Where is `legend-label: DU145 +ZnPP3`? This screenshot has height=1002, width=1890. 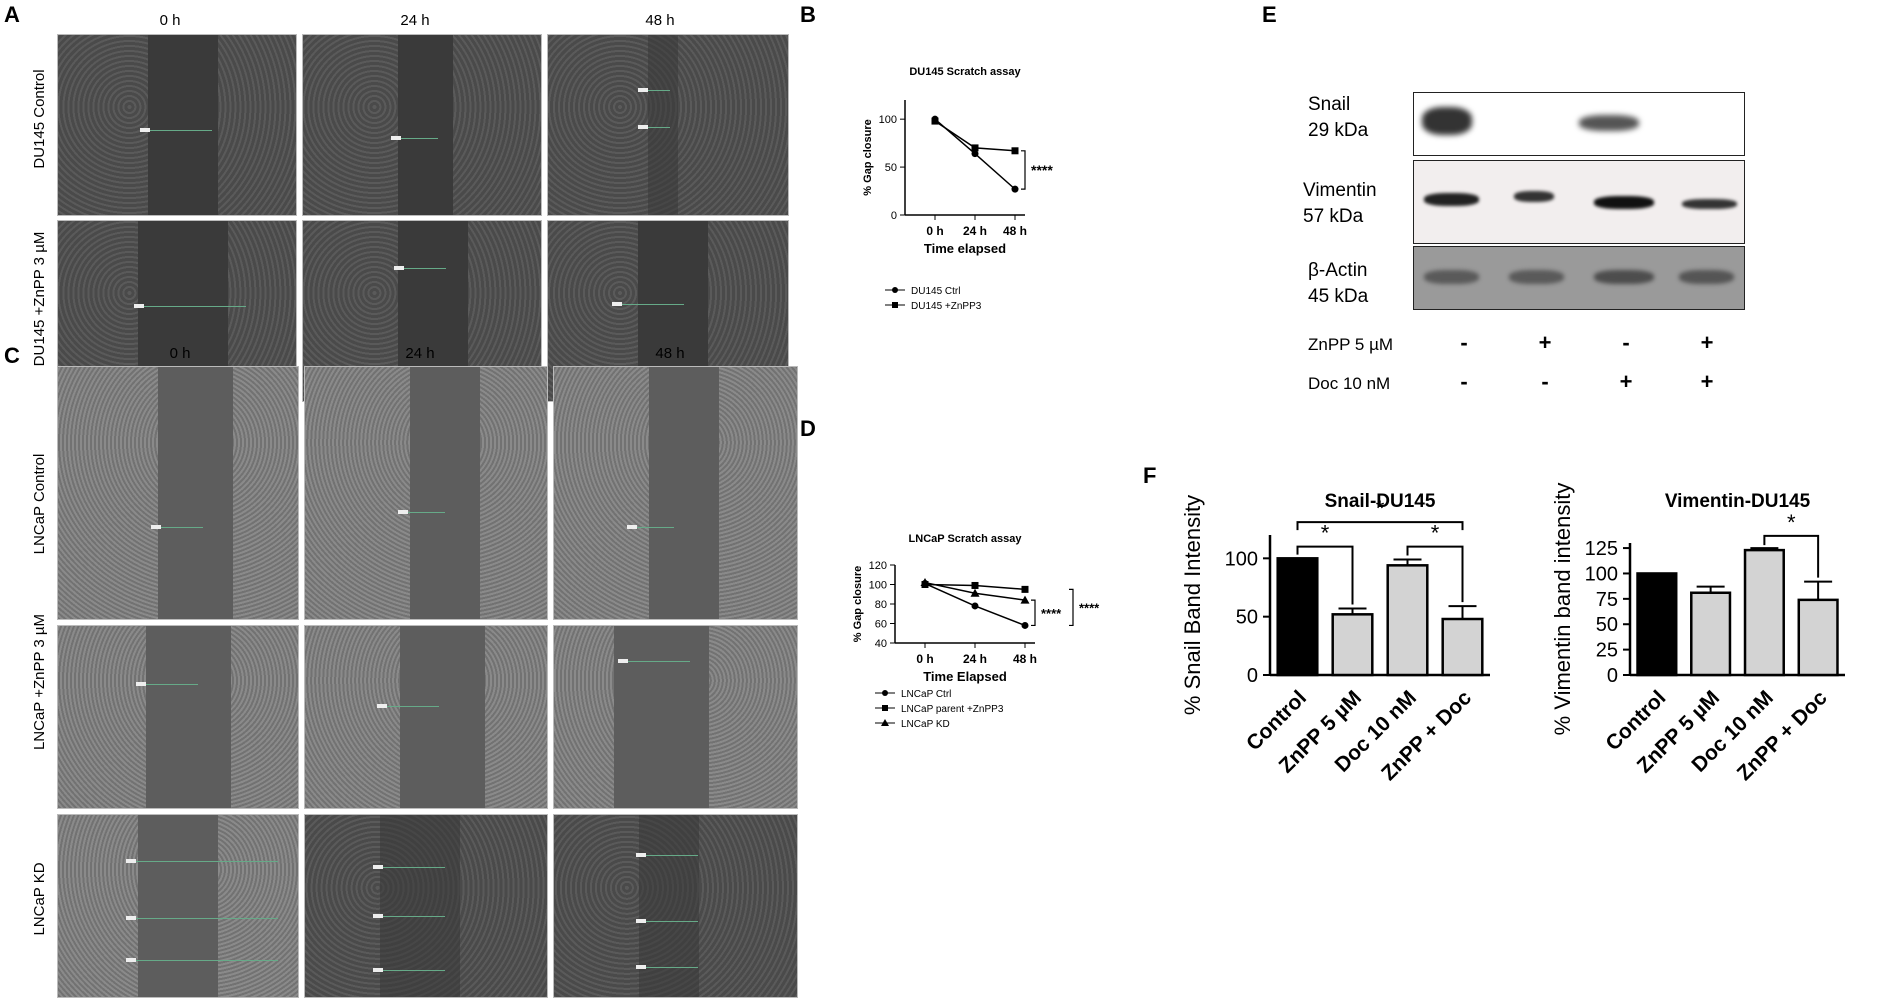 legend-label: DU145 +ZnPP3 is located at coordinates (946, 306).